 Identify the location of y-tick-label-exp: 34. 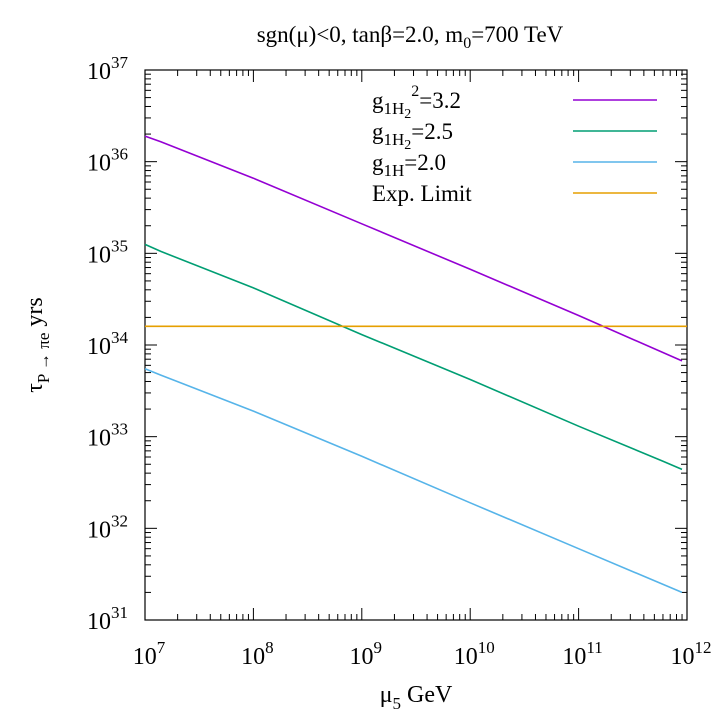
(120, 337).